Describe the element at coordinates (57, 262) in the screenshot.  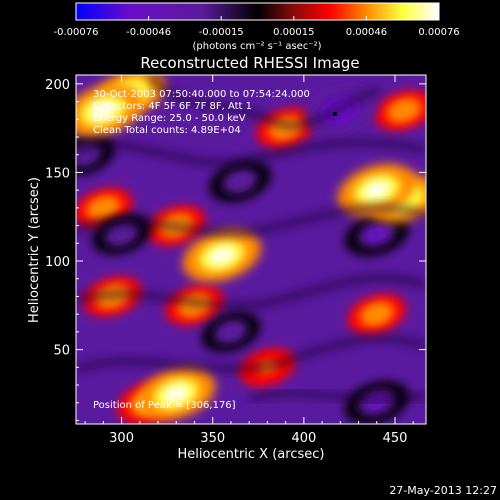
I see `y-tick-label: 100` at that location.